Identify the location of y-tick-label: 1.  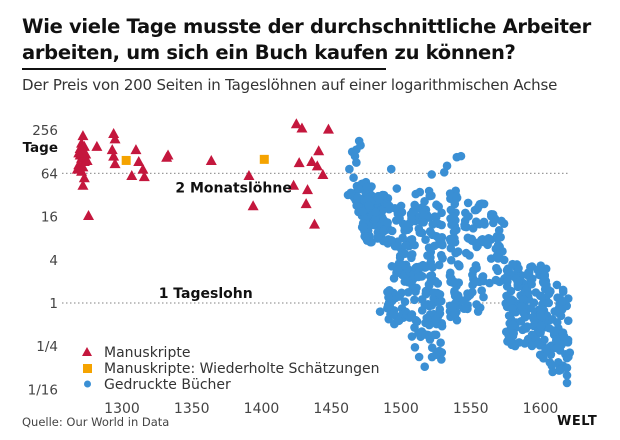
(53, 304).